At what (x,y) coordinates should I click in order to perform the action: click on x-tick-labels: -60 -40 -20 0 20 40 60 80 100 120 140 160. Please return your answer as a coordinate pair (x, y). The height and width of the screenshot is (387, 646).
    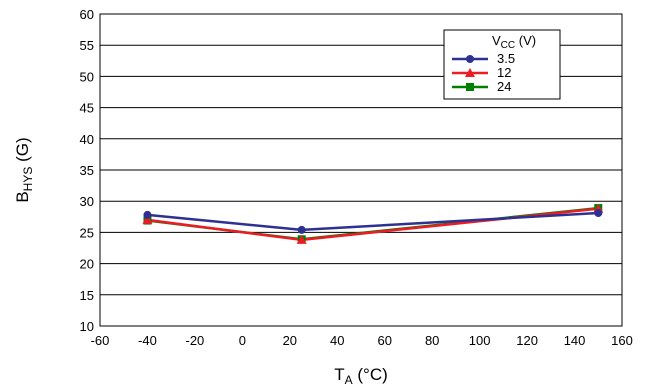
    Looking at the image, I should click on (362, 340).